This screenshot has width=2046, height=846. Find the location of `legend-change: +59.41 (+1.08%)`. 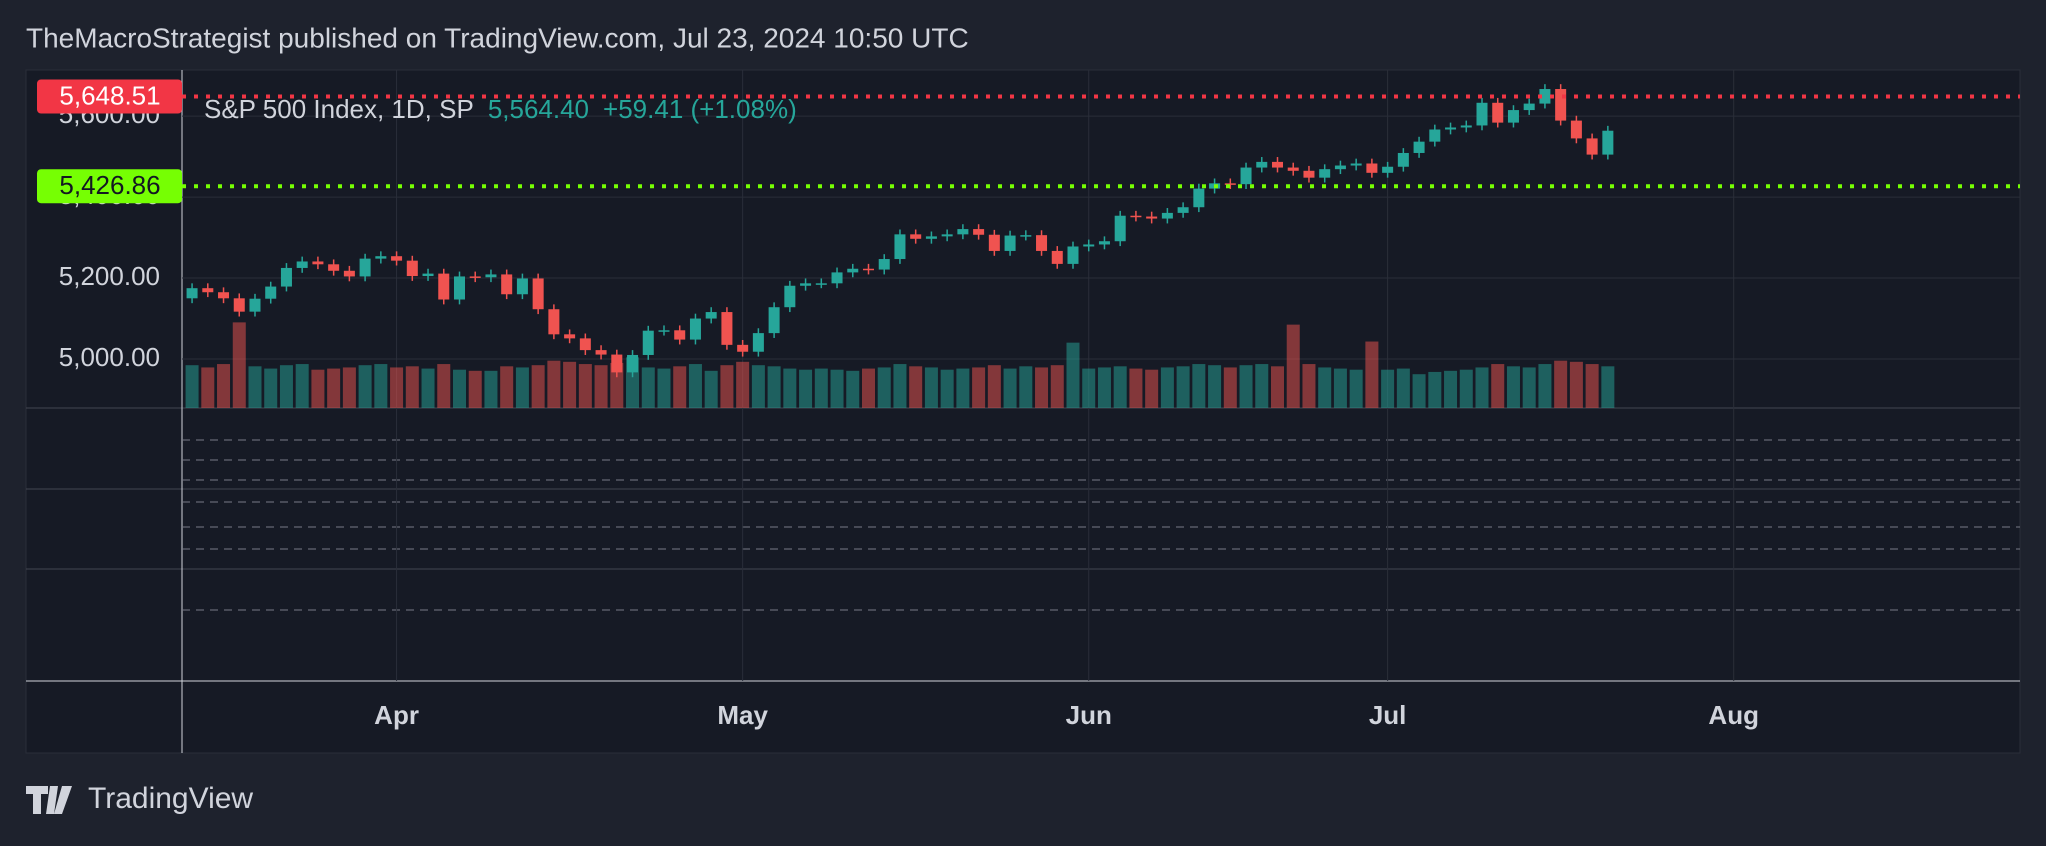

legend-change: +59.41 (+1.08%) is located at coordinates (700, 109).